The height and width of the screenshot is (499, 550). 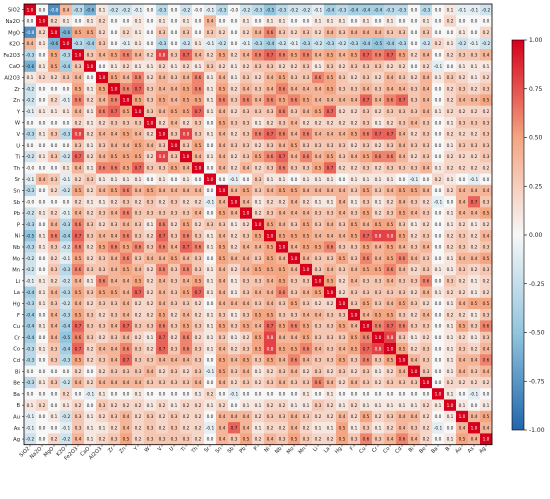 I want to click on heatmap-value-label: -0.2, so click(x=462, y=44).